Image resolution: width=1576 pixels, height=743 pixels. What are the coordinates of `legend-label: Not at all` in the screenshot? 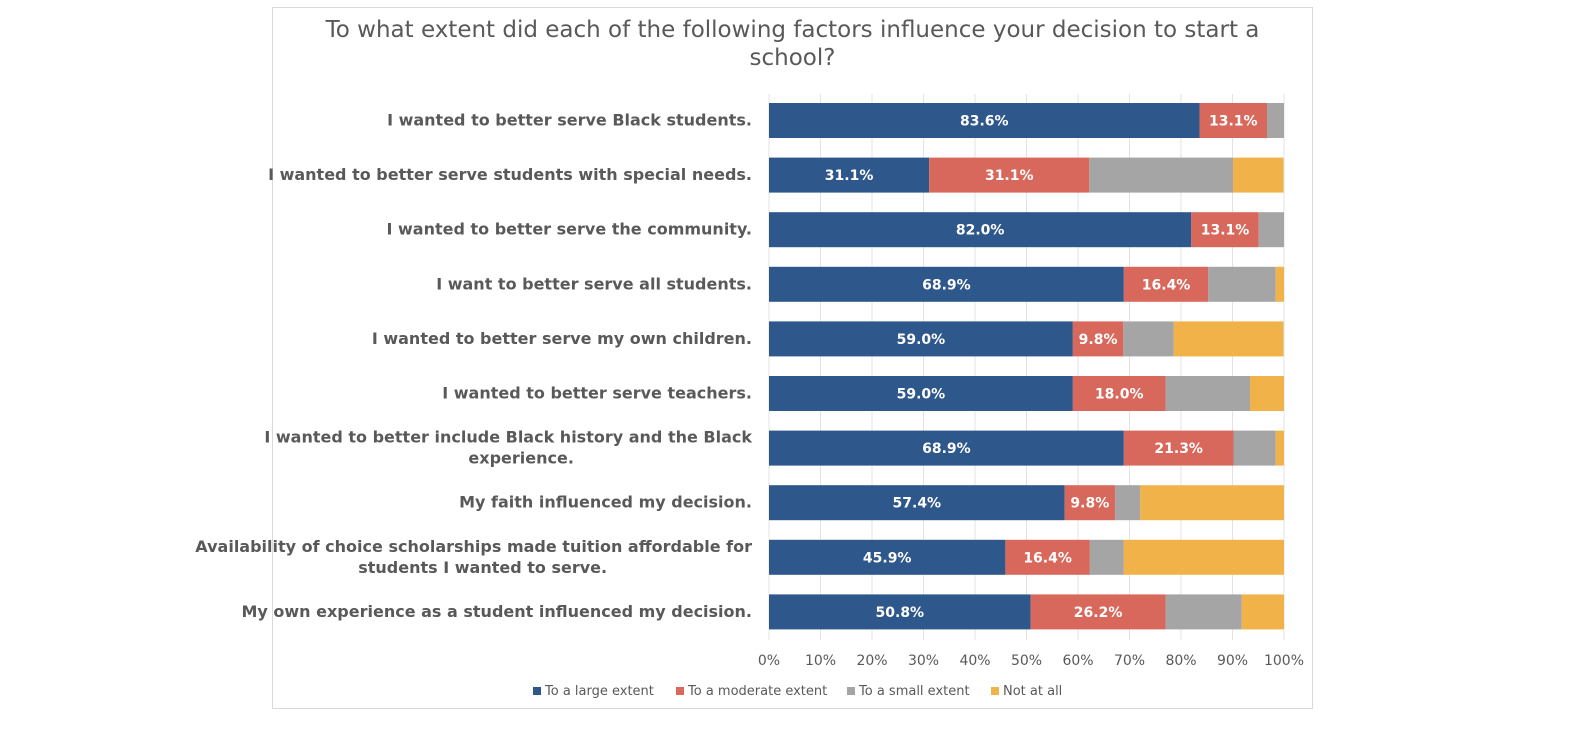 It's located at (1032, 691).